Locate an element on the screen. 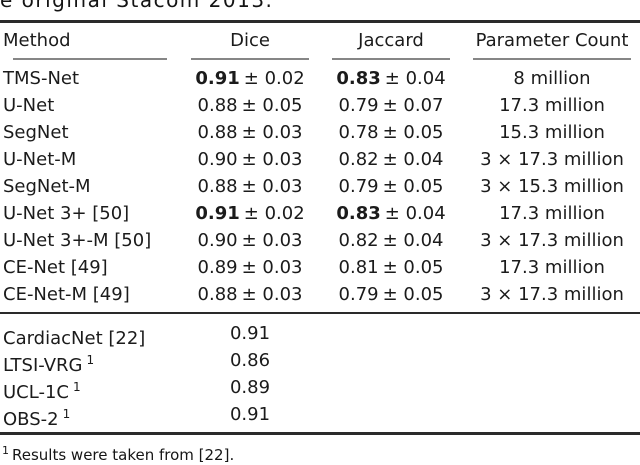 The image size is (640, 465). jaccard-header-rule is located at coordinates (391, 59).